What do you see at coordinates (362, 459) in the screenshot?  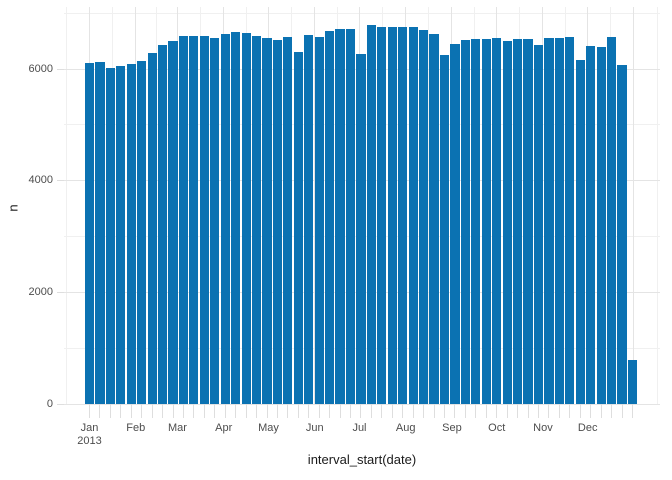 I see `x-axis-title: interval_start(date)` at bounding box center [362, 459].